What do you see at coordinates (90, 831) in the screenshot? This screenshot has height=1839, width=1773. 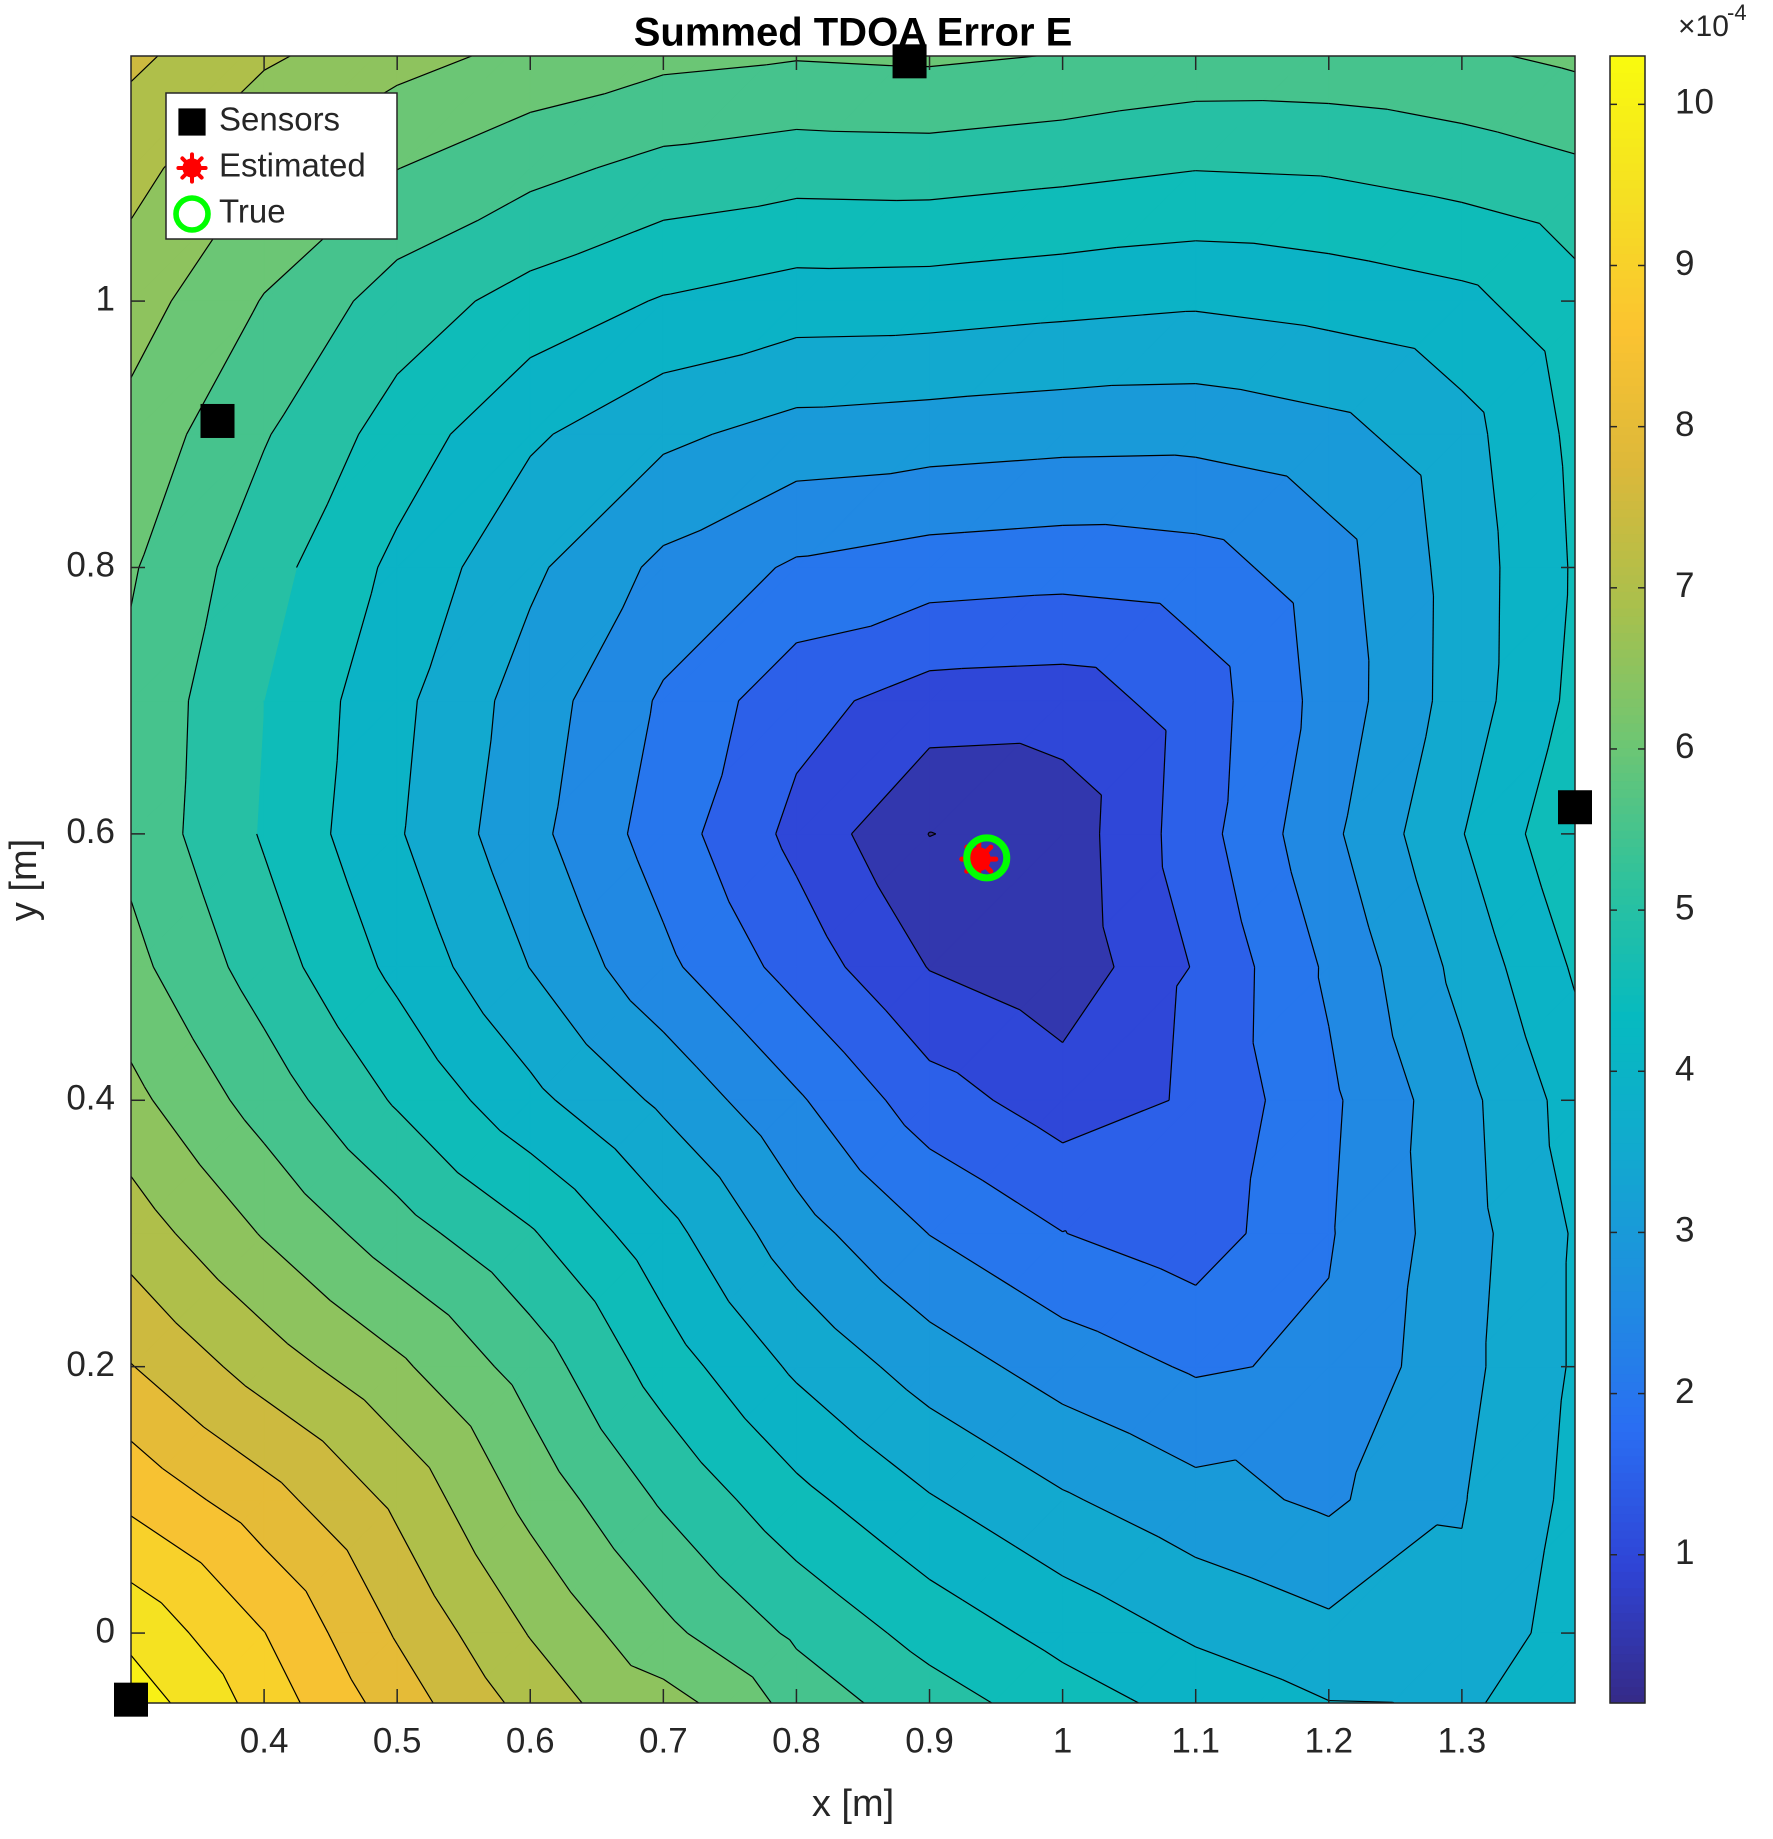 I see `y-tick-label: 0.6` at bounding box center [90, 831].